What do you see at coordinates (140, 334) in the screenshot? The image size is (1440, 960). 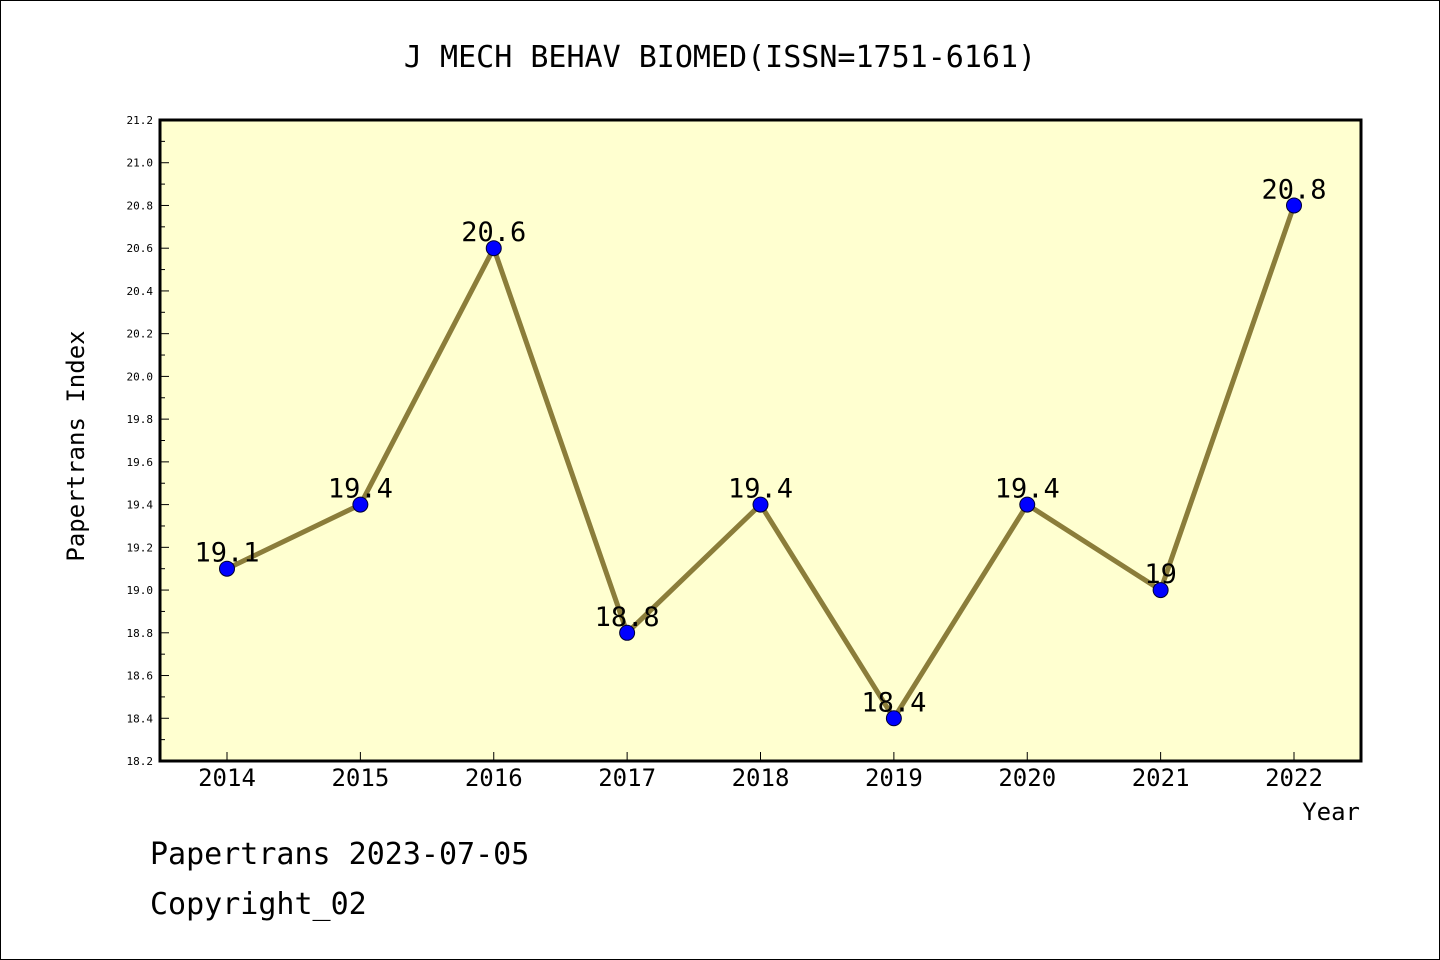 I see `y-tick-label: 20.2` at bounding box center [140, 334].